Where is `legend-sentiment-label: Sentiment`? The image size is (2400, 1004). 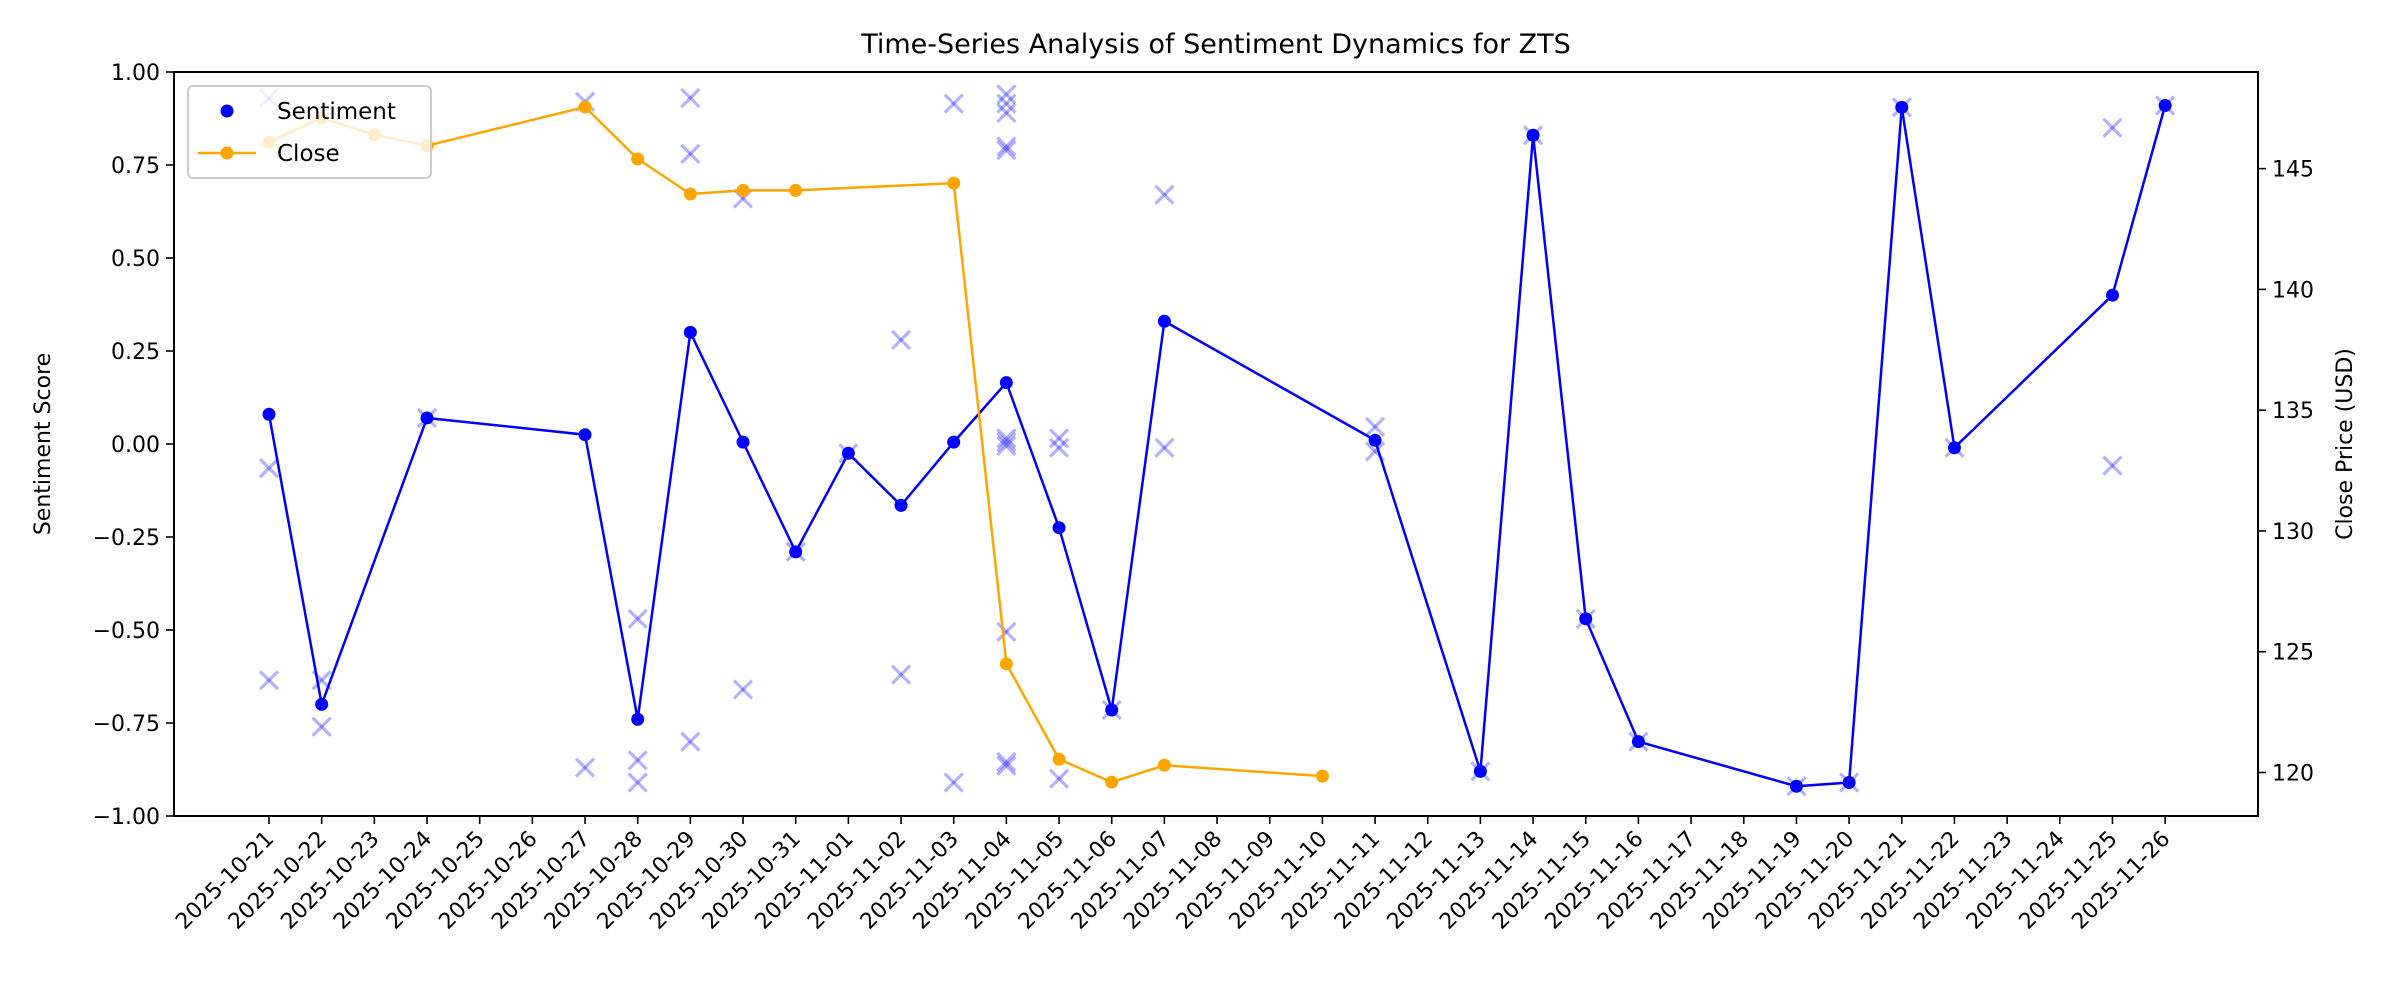
legend-sentiment-label: Sentiment is located at coordinates (336, 112).